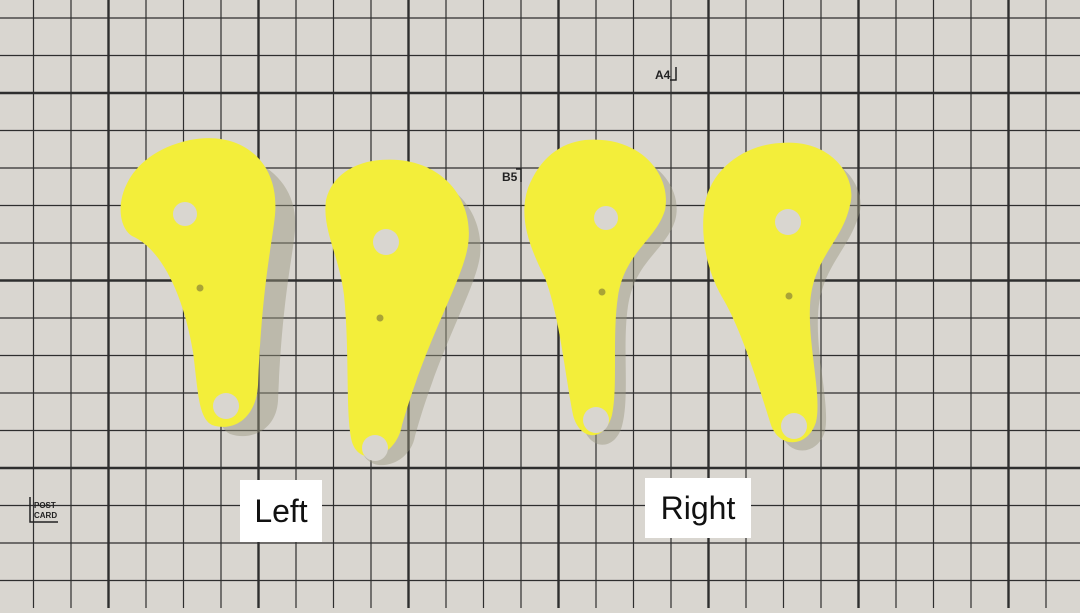 The width and height of the screenshot is (1080, 613). Describe the element at coordinates (45, 515) in the screenshot. I see `svg-text: CARD` at that location.